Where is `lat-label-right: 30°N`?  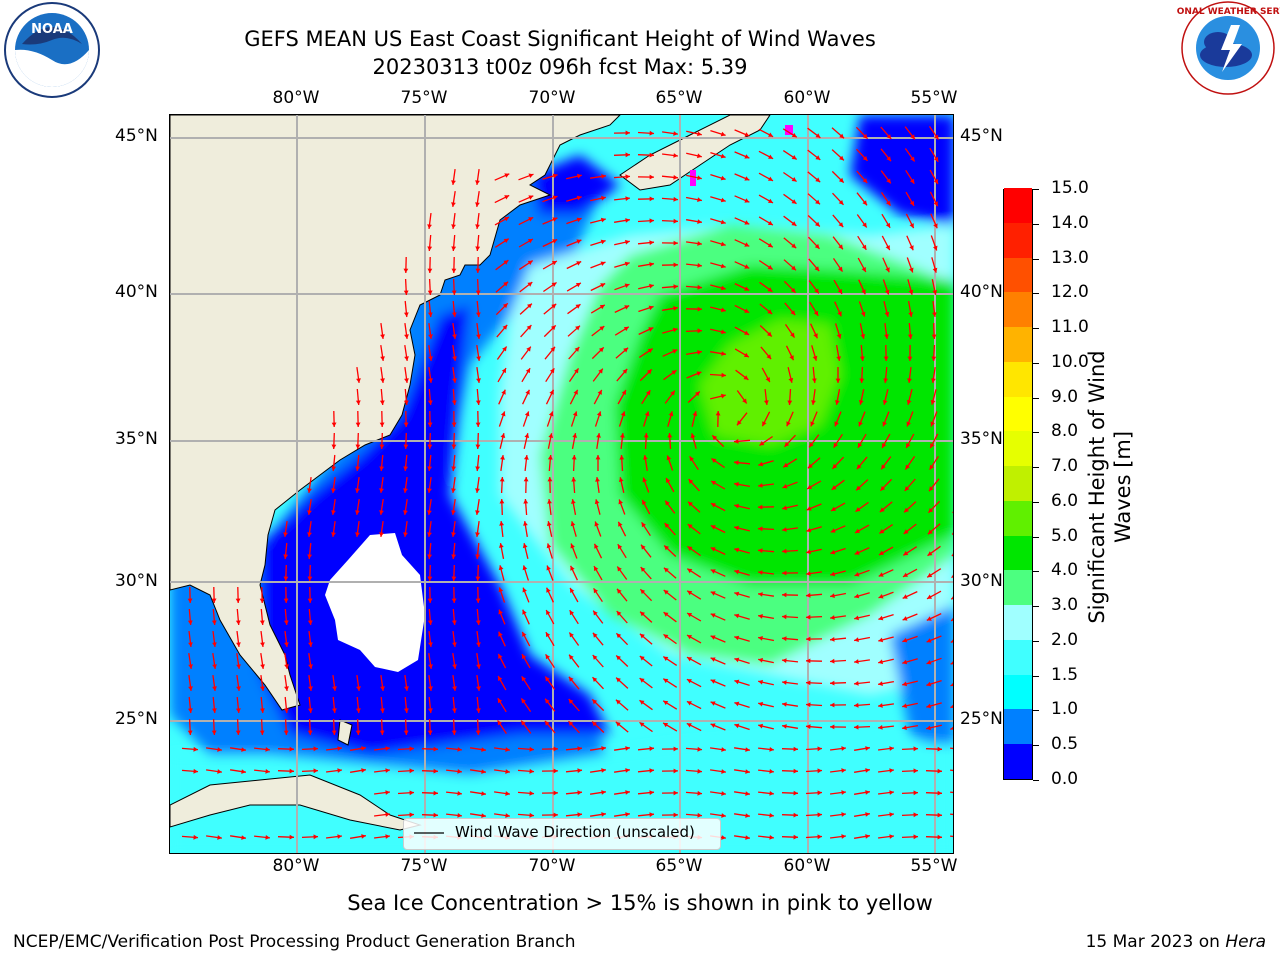 lat-label-right: 30°N is located at coordinates (981, 581).